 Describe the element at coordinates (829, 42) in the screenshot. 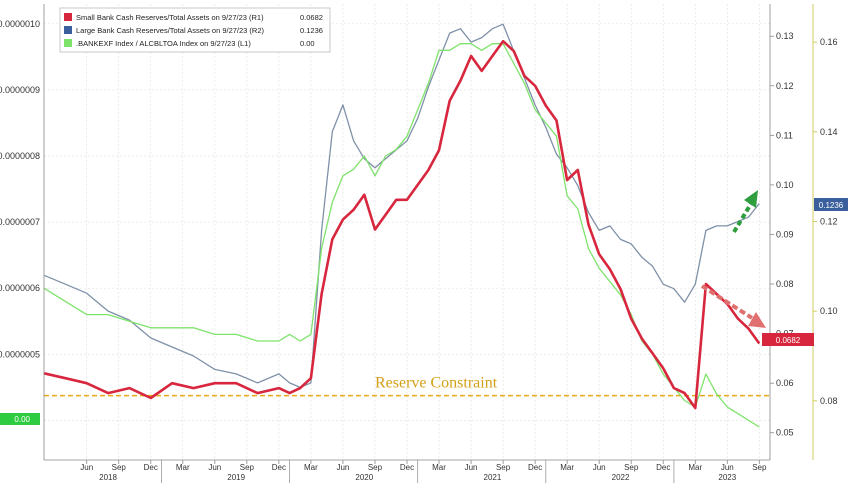

I see `r2-tick-label: 0.16` at that location.